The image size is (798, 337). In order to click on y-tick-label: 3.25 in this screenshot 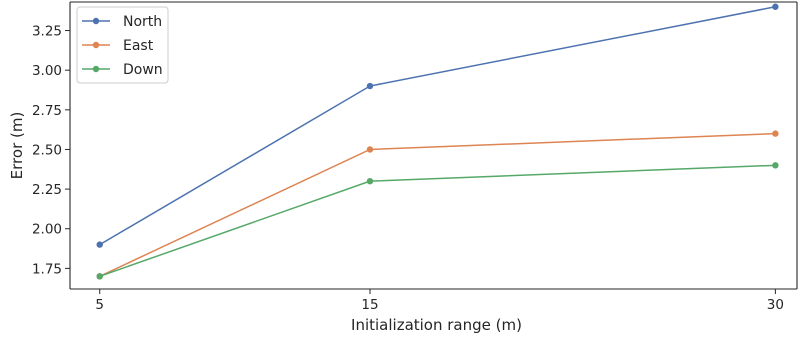, I will do `click(47, 32)`.